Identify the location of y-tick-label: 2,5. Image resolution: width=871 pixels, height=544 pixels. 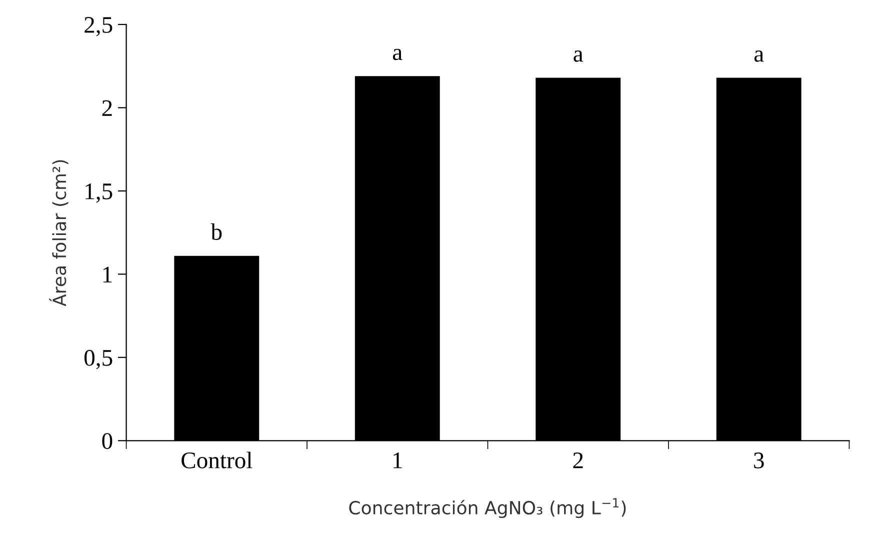
(98, 26).